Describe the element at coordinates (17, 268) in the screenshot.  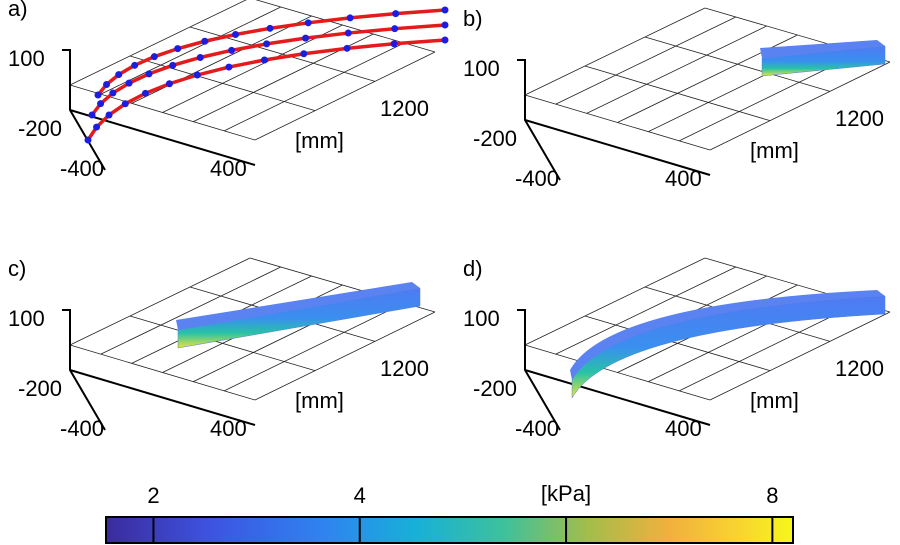
I see `panel-label: c)` at that location.